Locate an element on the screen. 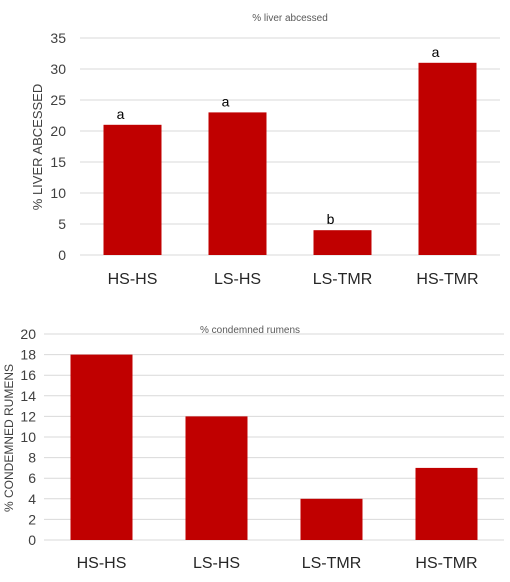 The height and width of the screenshot is (582, 510). chart1-x-tick-label: LS-TMR is located at coordinates (343, 279).